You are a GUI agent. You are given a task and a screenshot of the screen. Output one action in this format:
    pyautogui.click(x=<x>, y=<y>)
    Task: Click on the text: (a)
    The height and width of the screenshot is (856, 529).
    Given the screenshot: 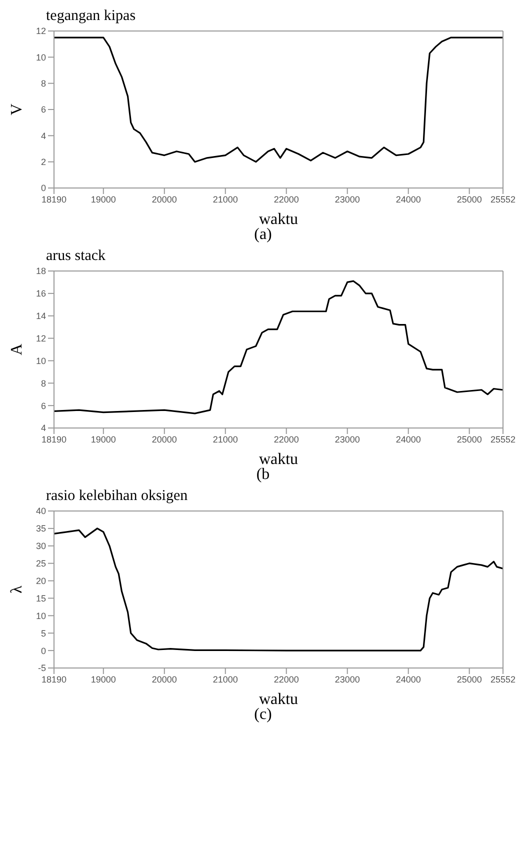 What is the action you would take?
    pyautogui.click(x=263, y=235)
    